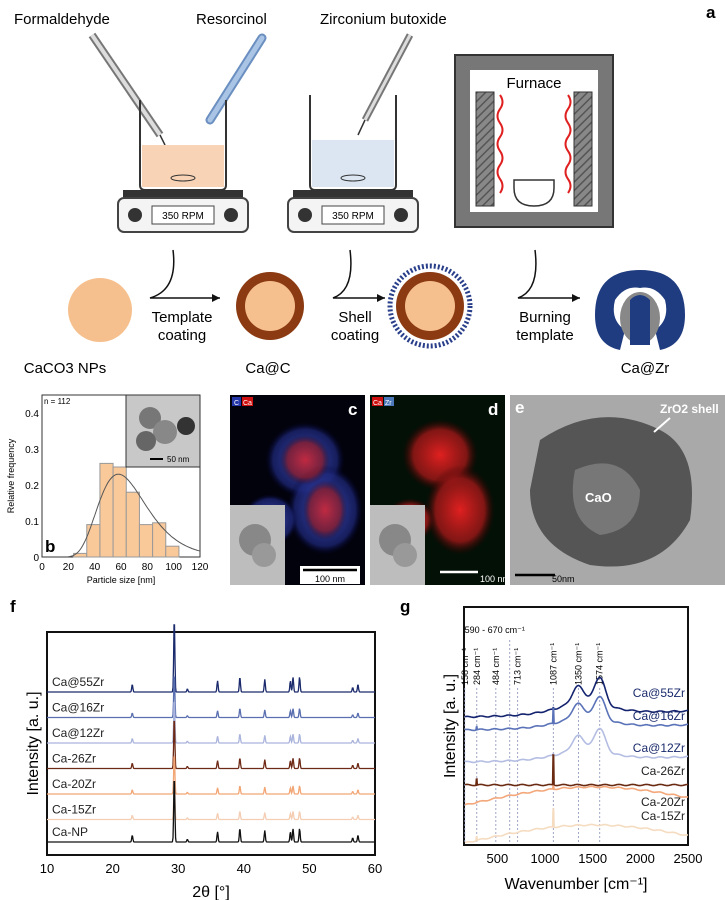 This screenshot has width=725, height=900. What do you see at coordinates (598, 497) in the screenshot?
I see `e-label-cao: CaO` at bounding box center [598, 497].